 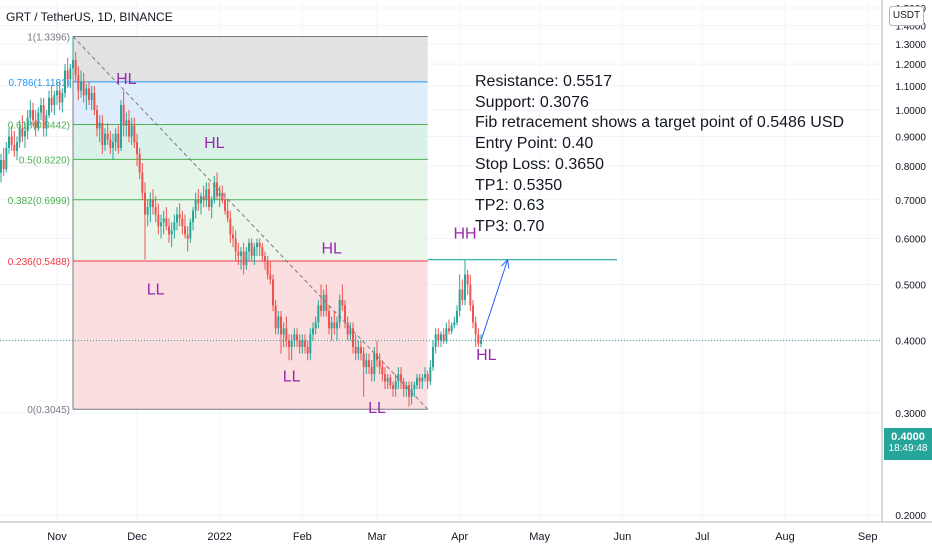 I want to click on last-price-tag: 0.4000 18:49:48, so click(x=908, y=444).